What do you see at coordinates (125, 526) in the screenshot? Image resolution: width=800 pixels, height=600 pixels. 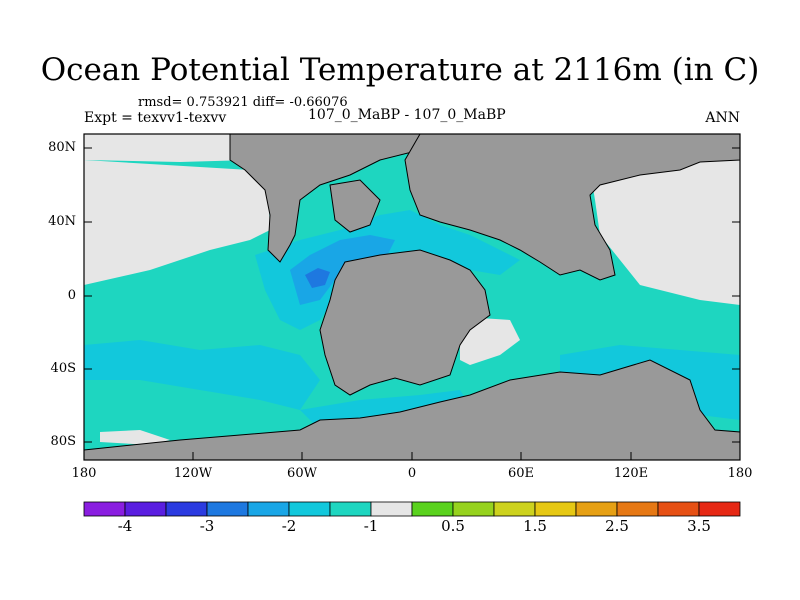 I see `colorbar-label: -4` at bounding box center [125, 526].